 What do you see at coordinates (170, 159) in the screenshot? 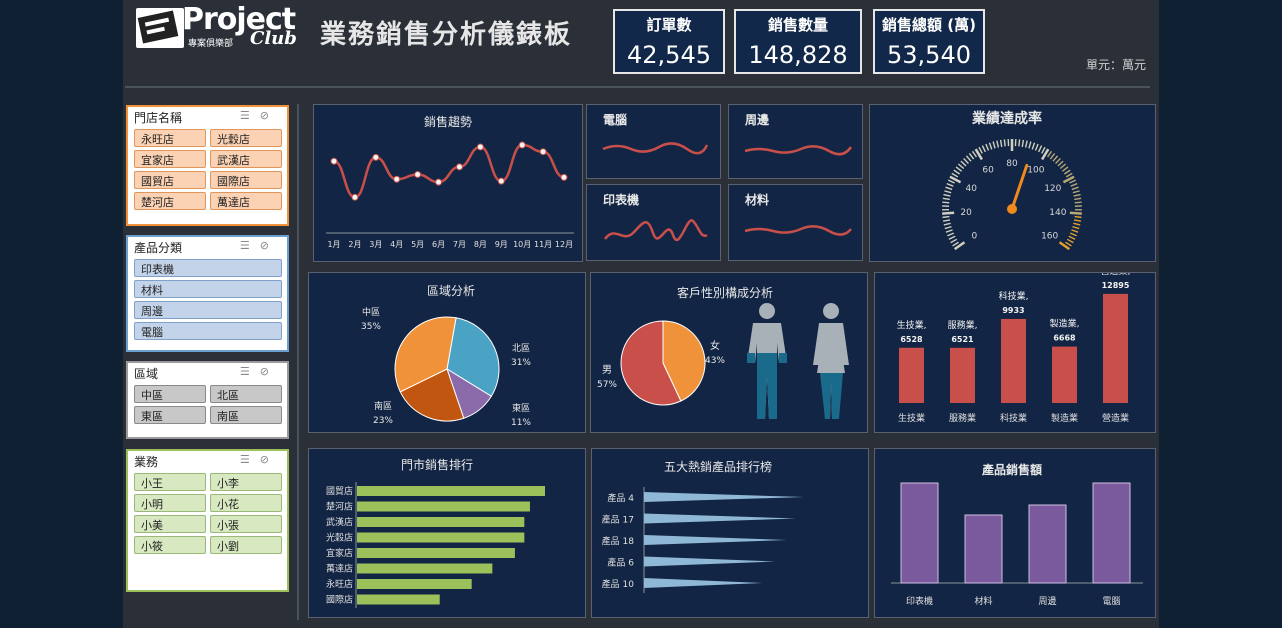
I see `slicer-button: 宜家店` at bounding box center [170, 159].